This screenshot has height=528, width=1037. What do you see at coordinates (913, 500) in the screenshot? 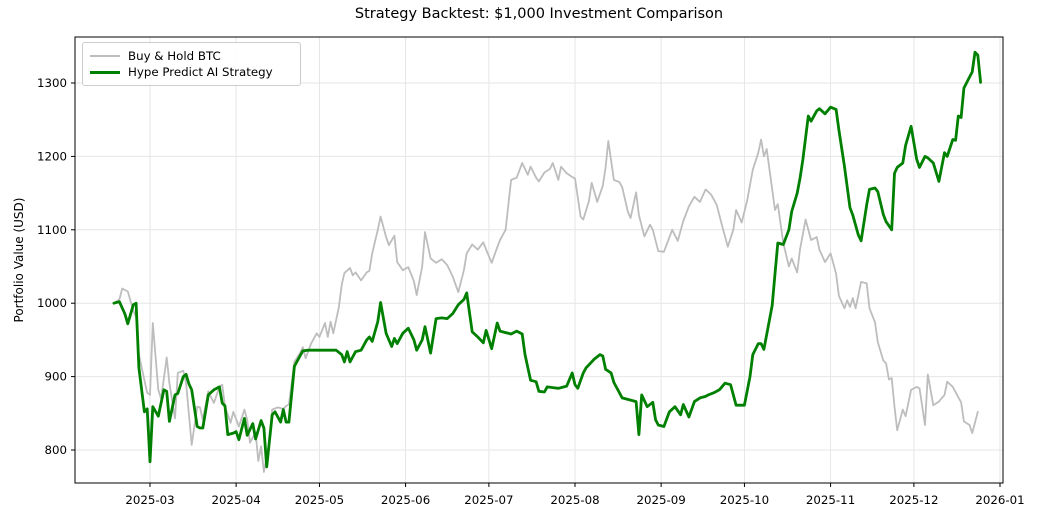
I see `x-tick-label: 2025-12` at bounding box center [913, 500].